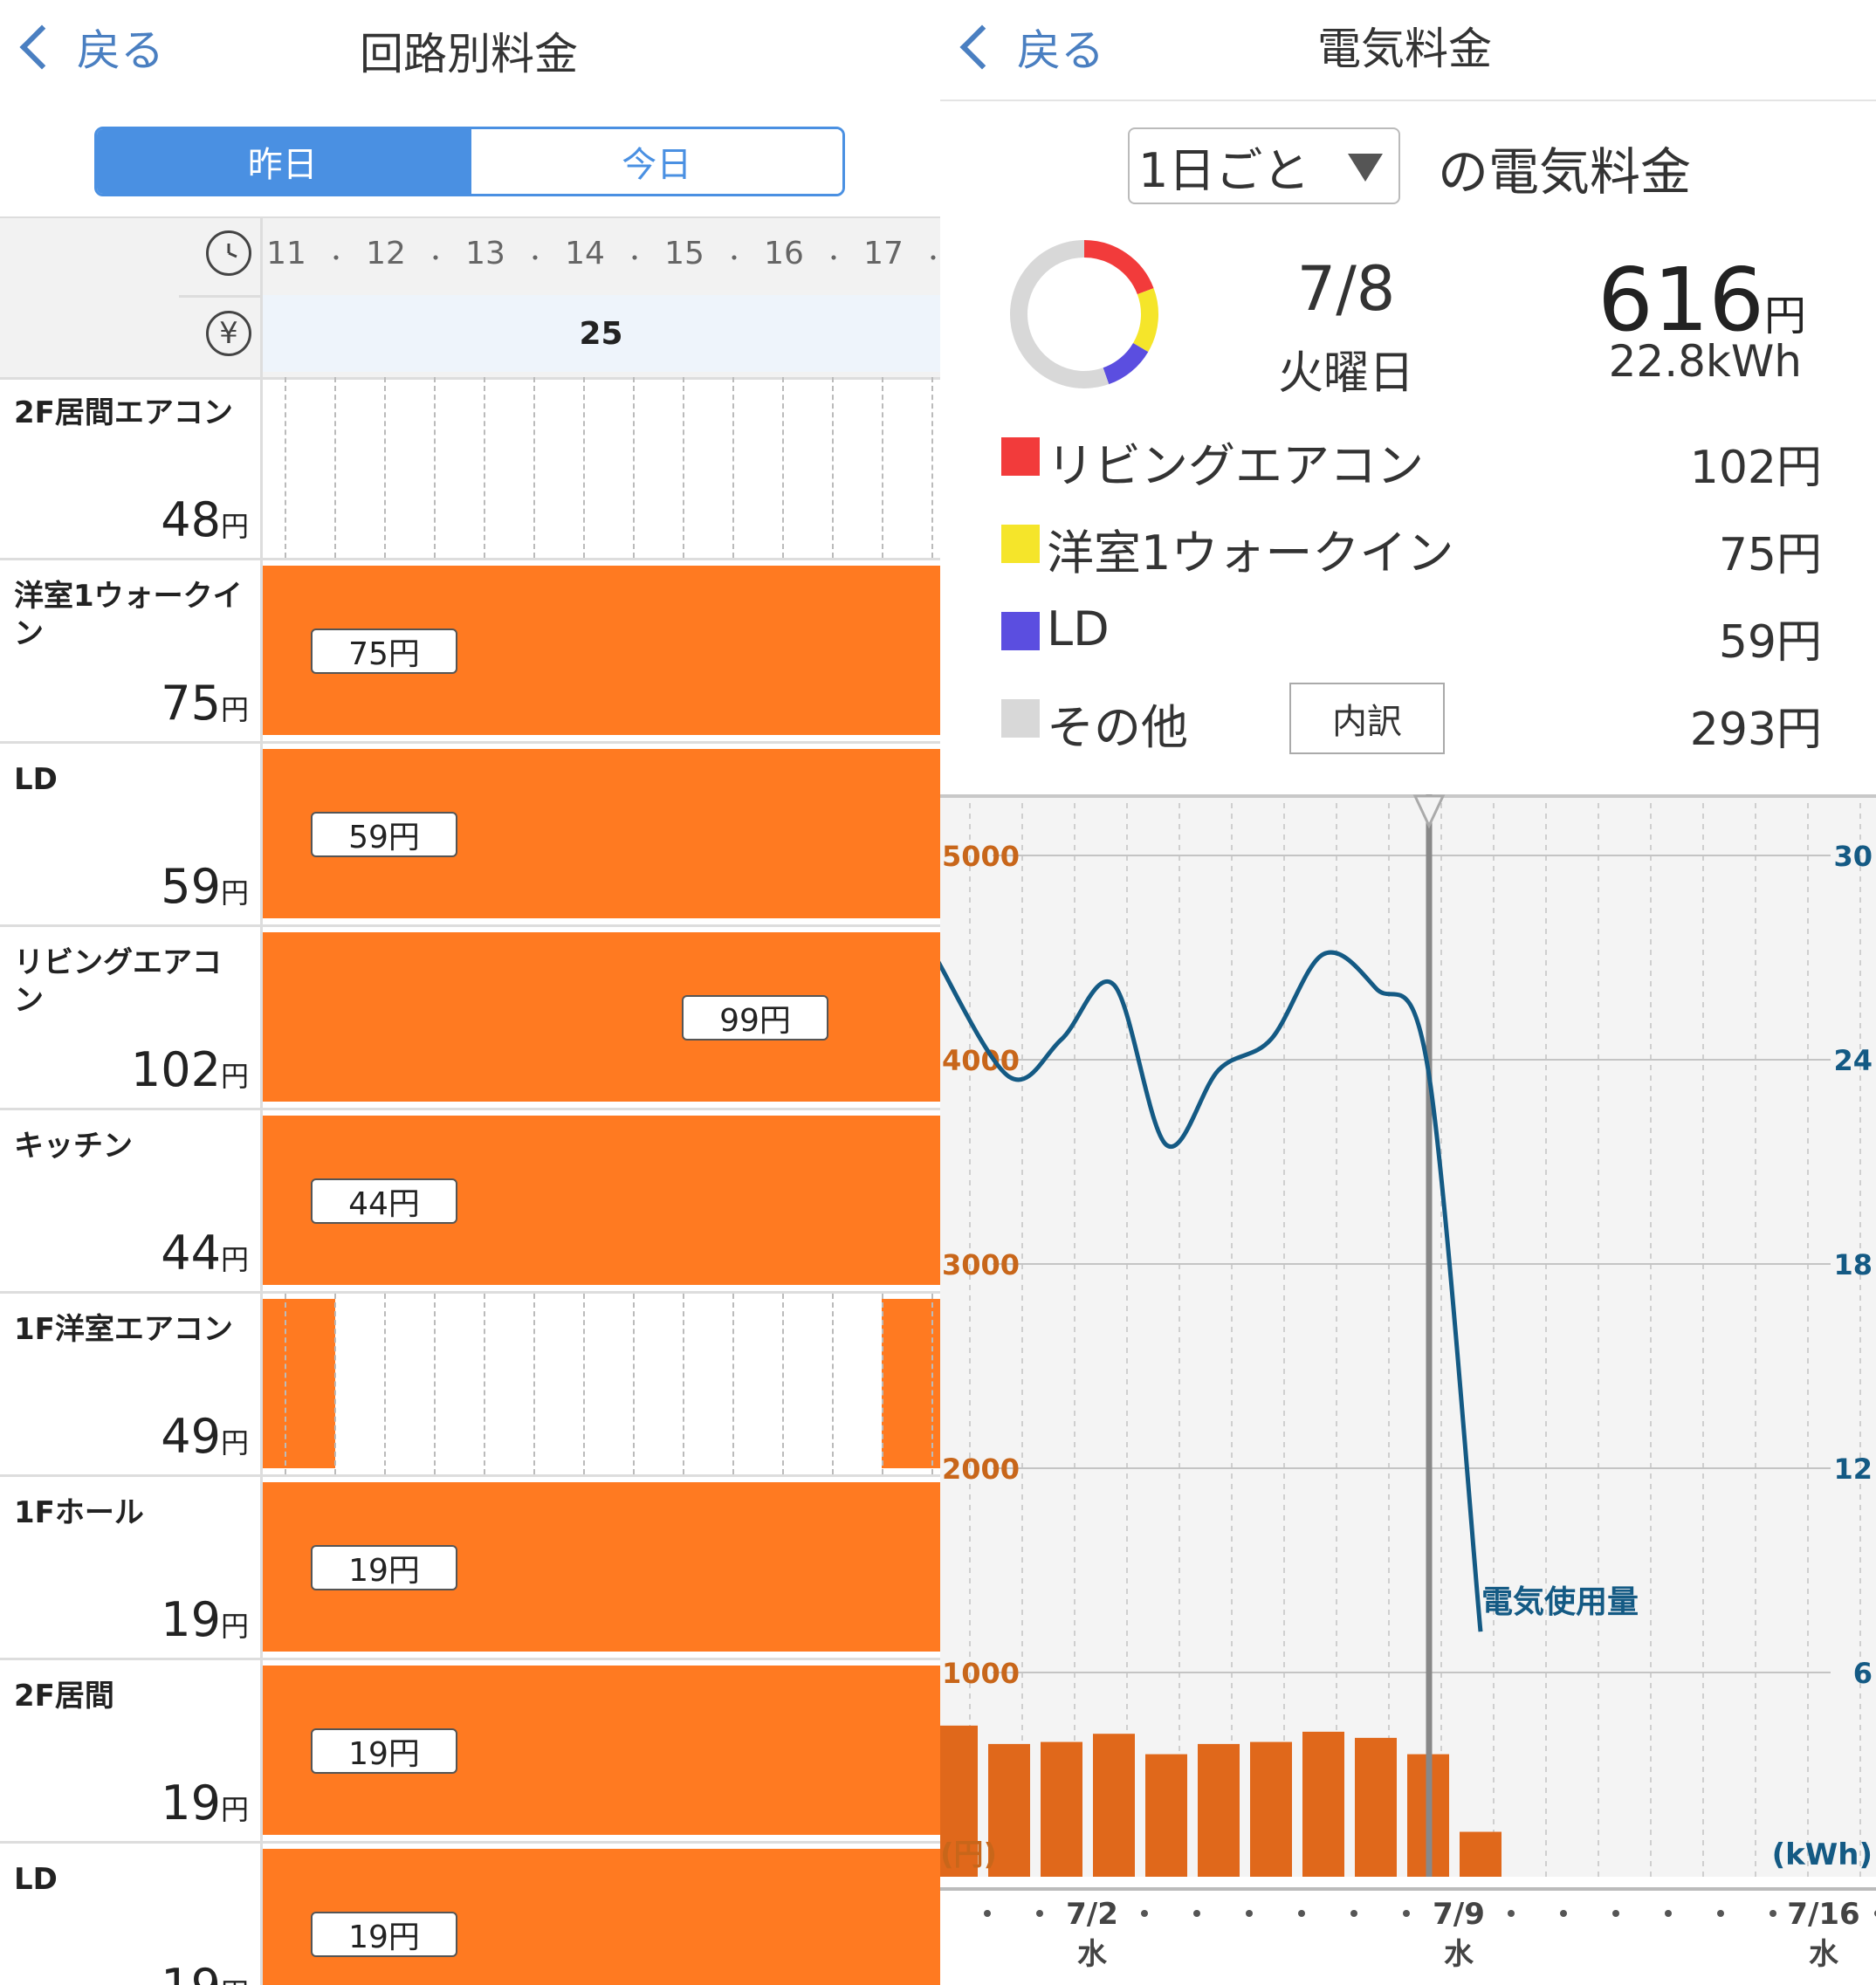 Image resolution: width=1876 pixels, height=1985 pixels. I want to click on cost-tag: 99円, so click(755, 1018).